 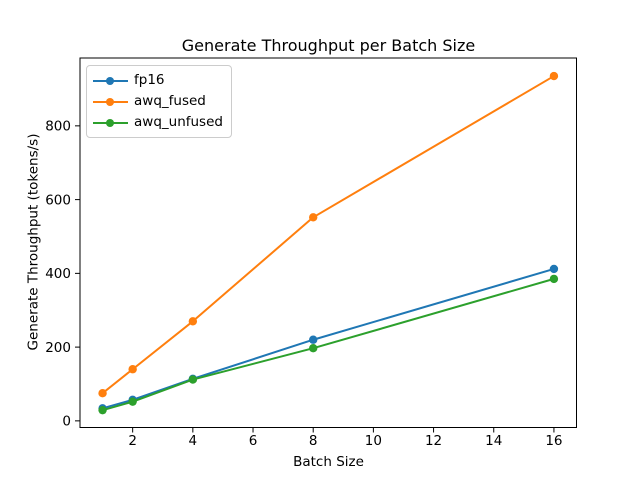 I want to click on legend: fp16 awq_fused awq_unfused, so click(x=159, y=101).